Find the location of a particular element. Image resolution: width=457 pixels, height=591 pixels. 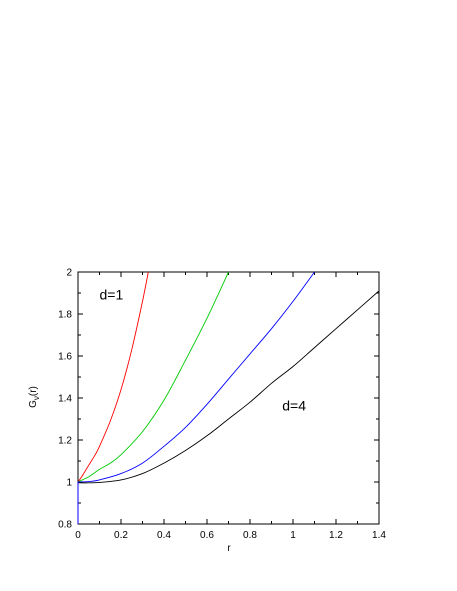

y-tick-label: 1.6 is located at coordinates (65, 357).